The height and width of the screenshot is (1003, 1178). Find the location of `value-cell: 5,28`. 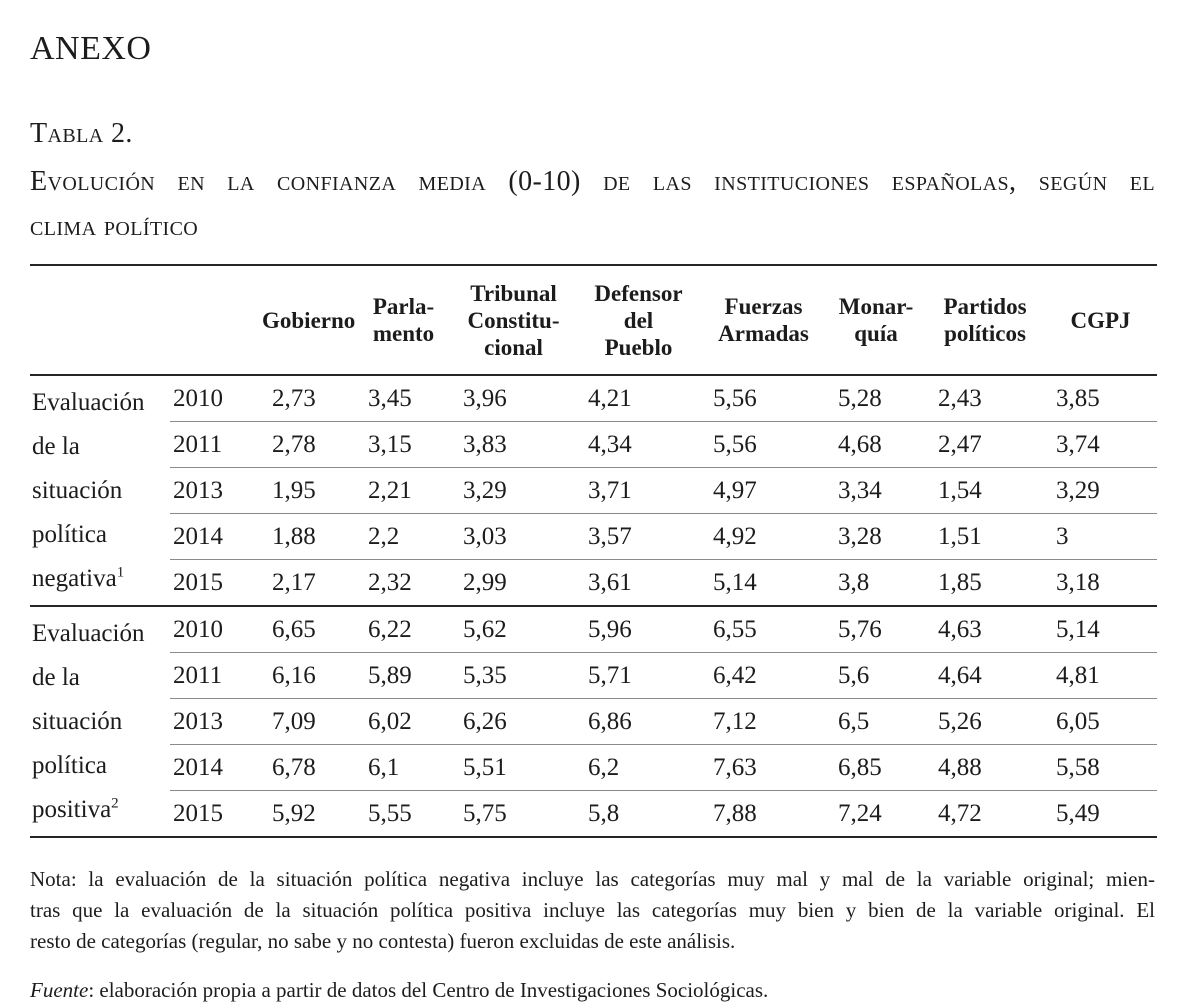

value-cell: 5,28 is located at coordinates (876, 398).